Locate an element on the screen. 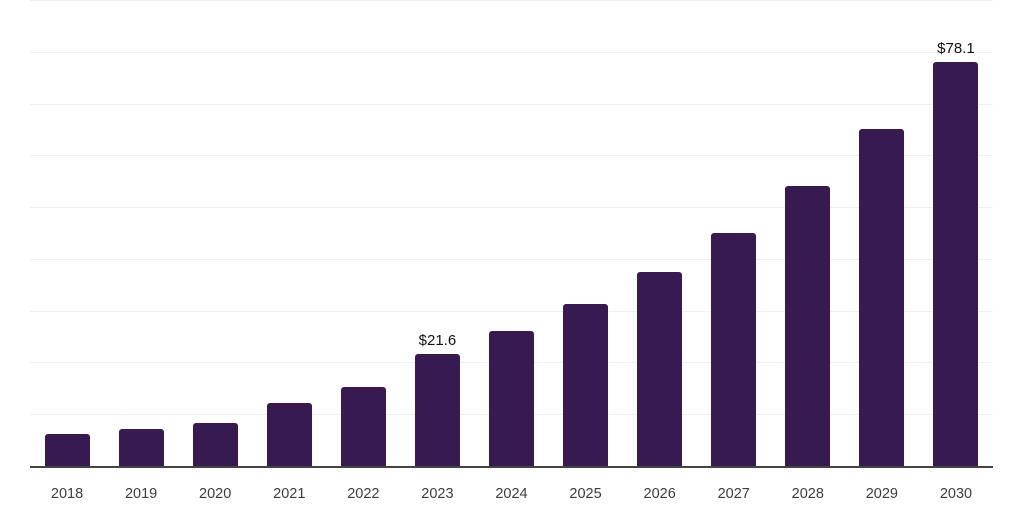  bar-2022 is located at coordinates (363, 426).